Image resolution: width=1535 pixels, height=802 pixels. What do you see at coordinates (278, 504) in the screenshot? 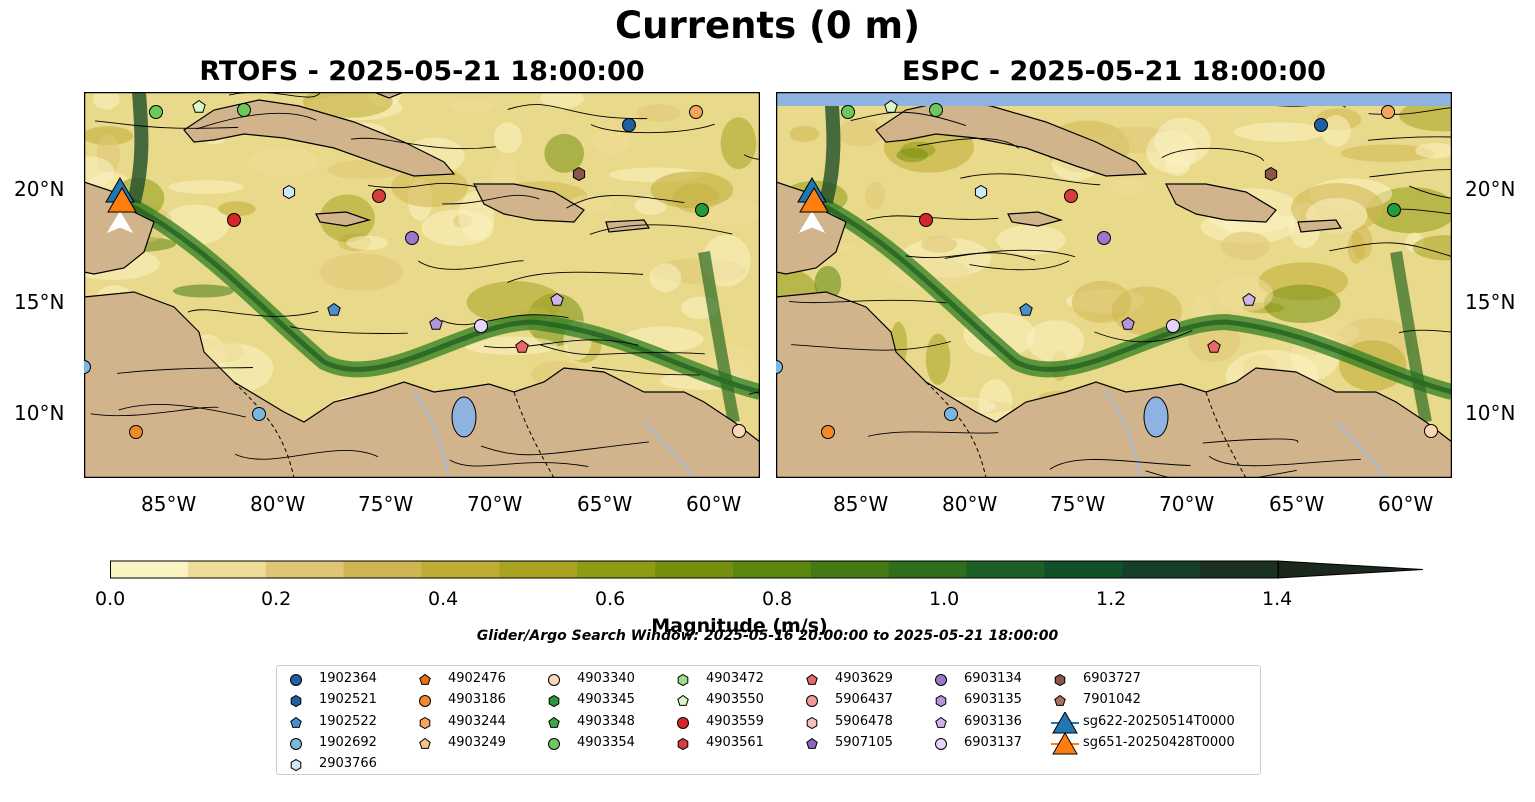
I see `lon-tick: 80°W` at bounding box center [278, 504].